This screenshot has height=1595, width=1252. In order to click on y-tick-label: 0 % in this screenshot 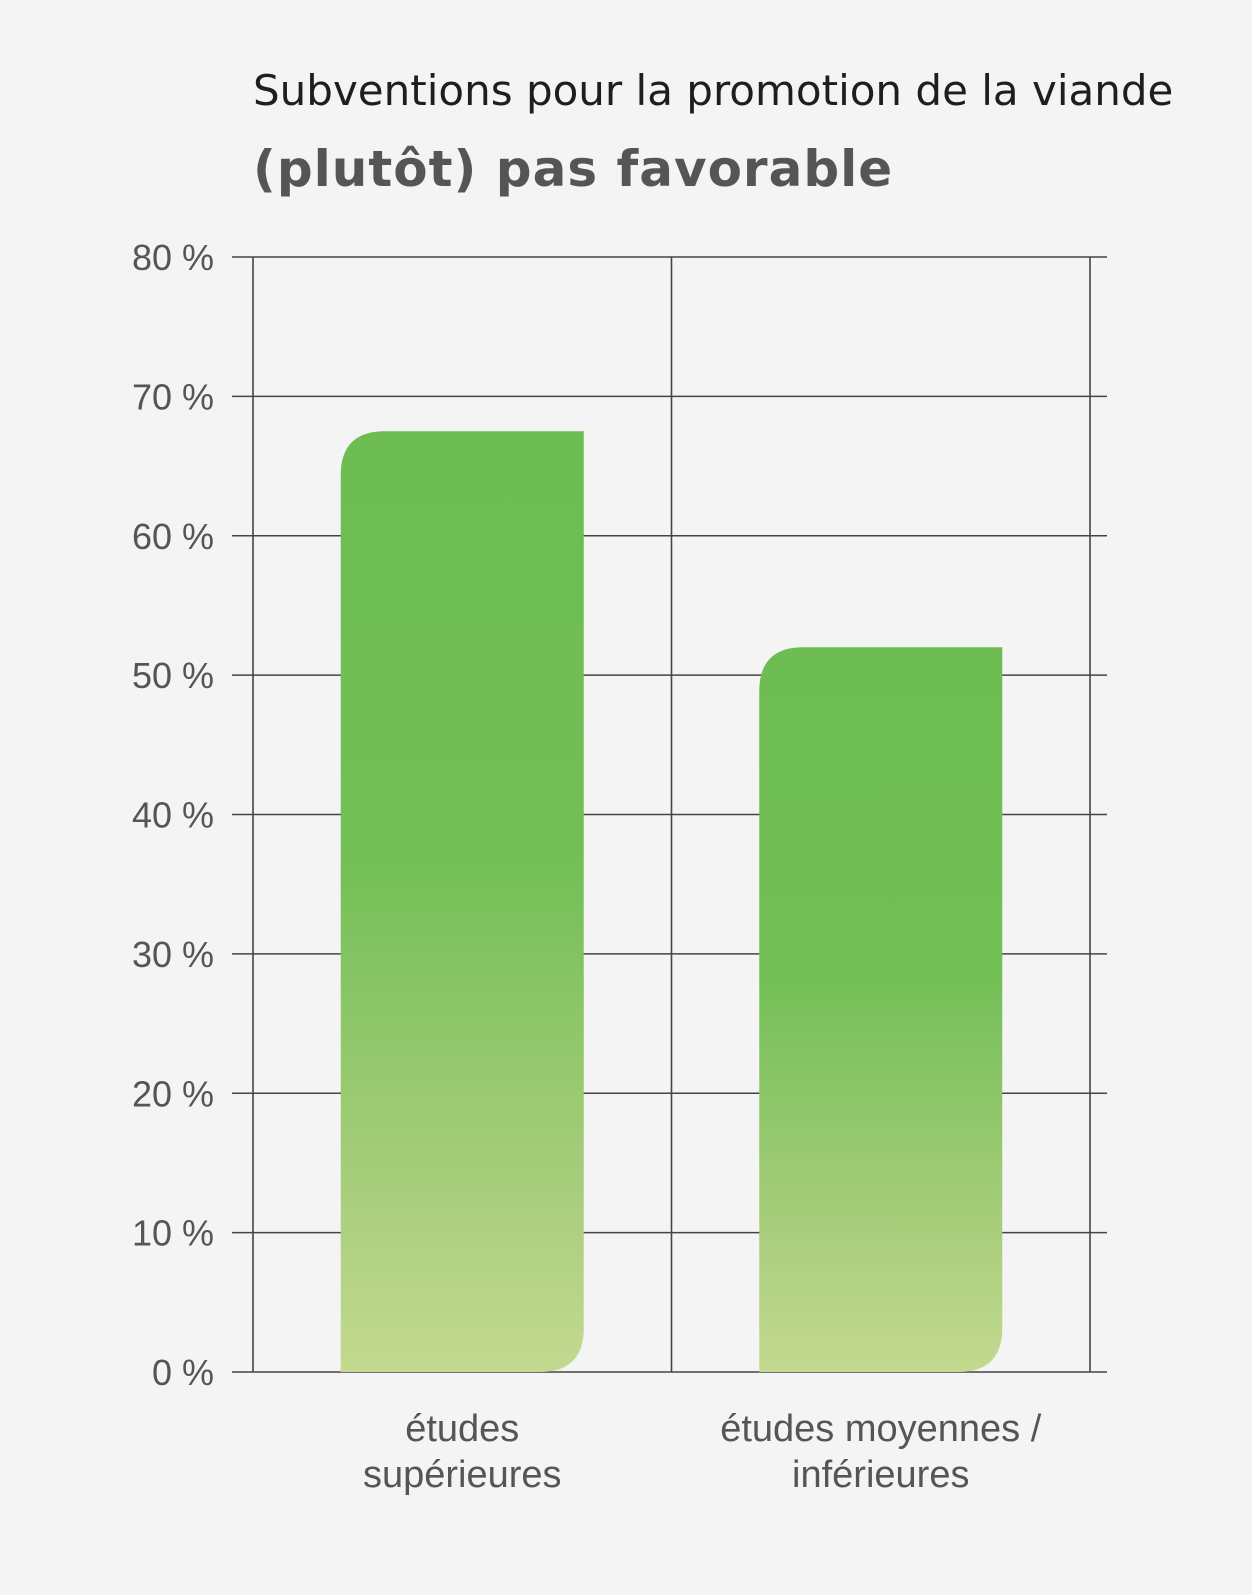, I will do `click(183, 1372)`.